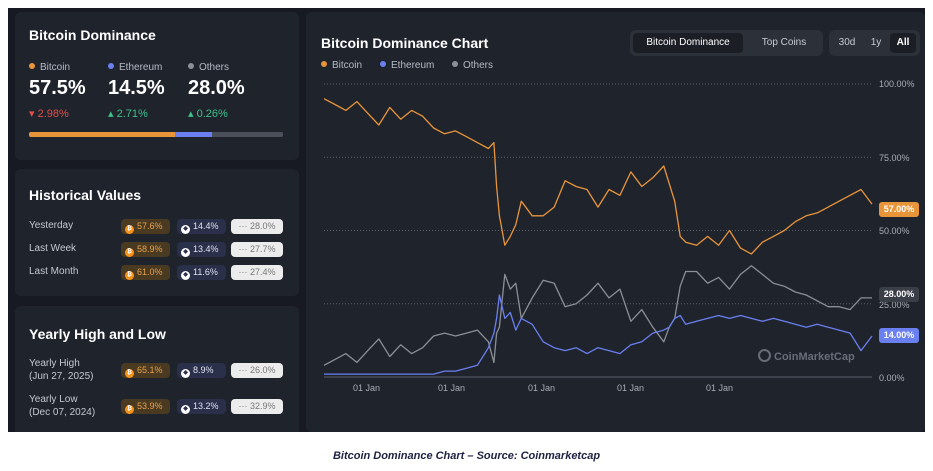 This screenshot has width=933, height=471. Describe the element at coordinates (150, 226) in the screenshot. I see `historical-btc-value: 57.6%` at that location.